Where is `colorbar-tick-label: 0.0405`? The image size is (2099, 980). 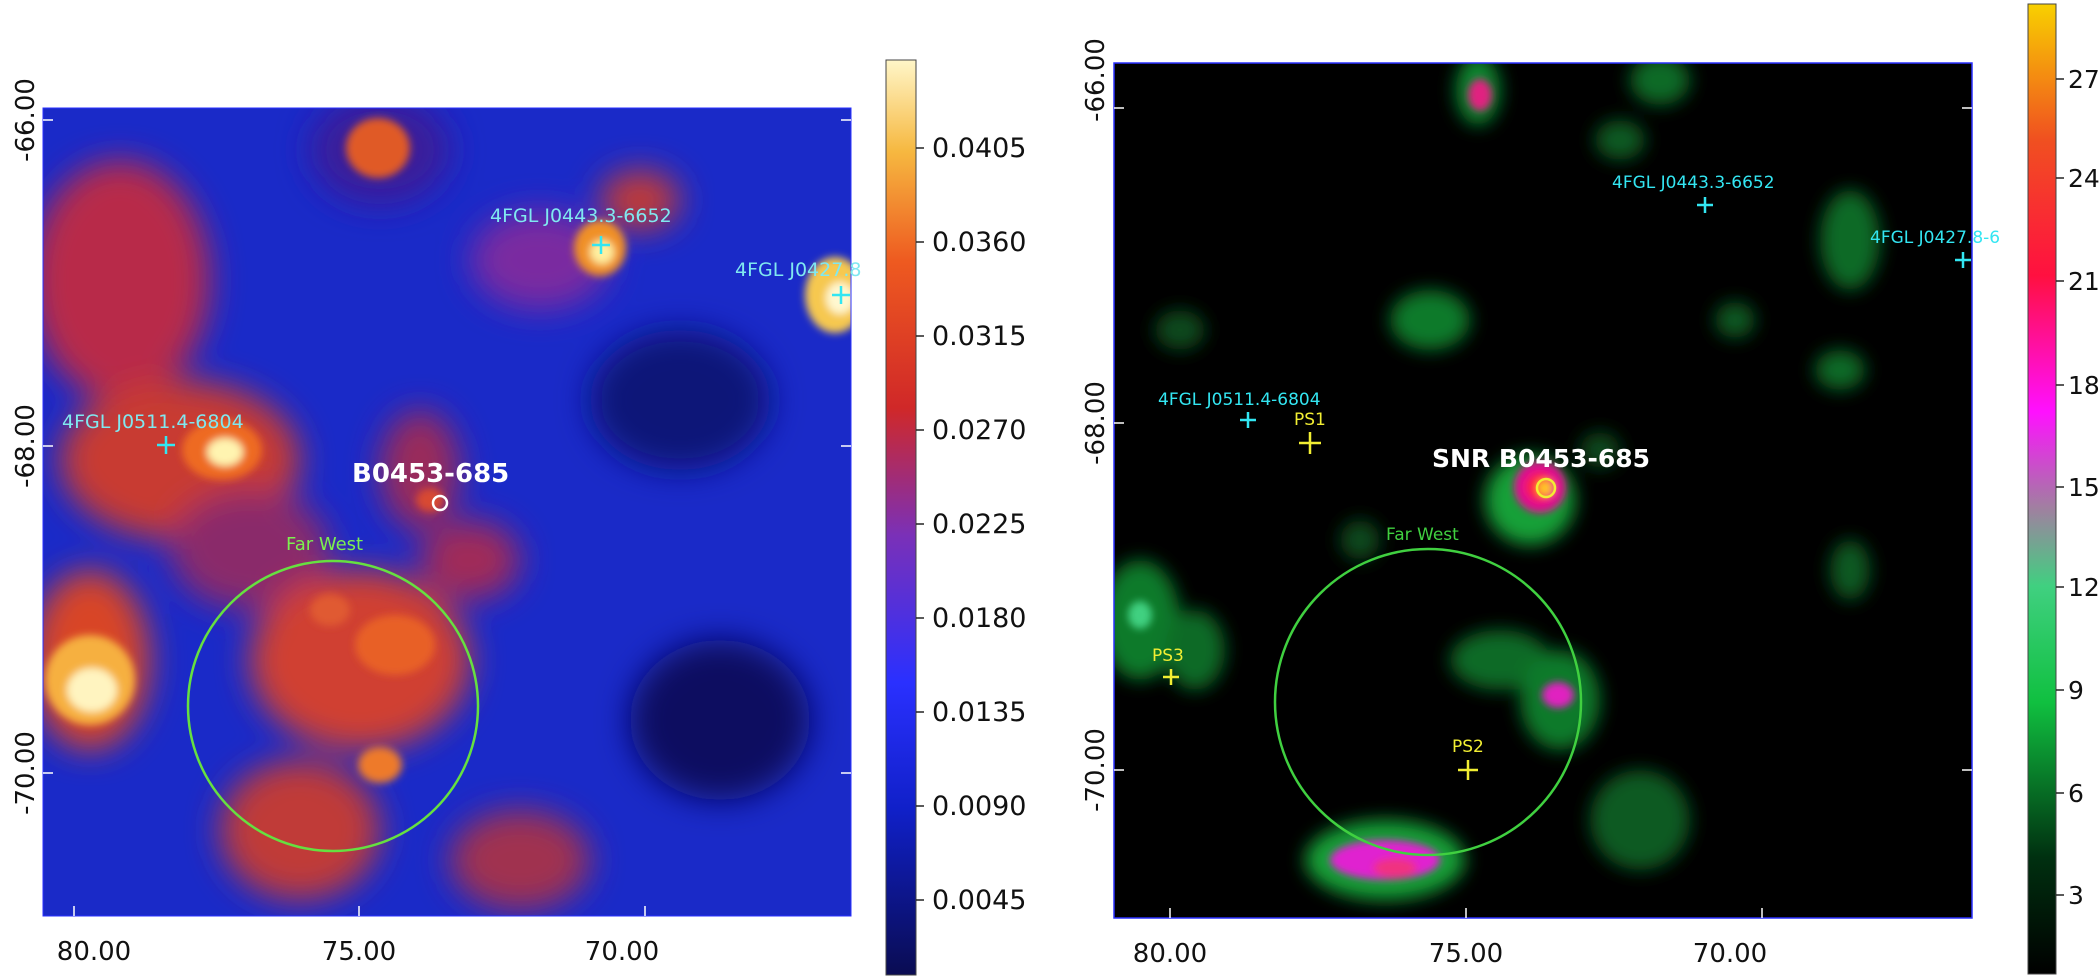 colorbar-tick-label: 0.0405 is located at coordinates (979, 148).